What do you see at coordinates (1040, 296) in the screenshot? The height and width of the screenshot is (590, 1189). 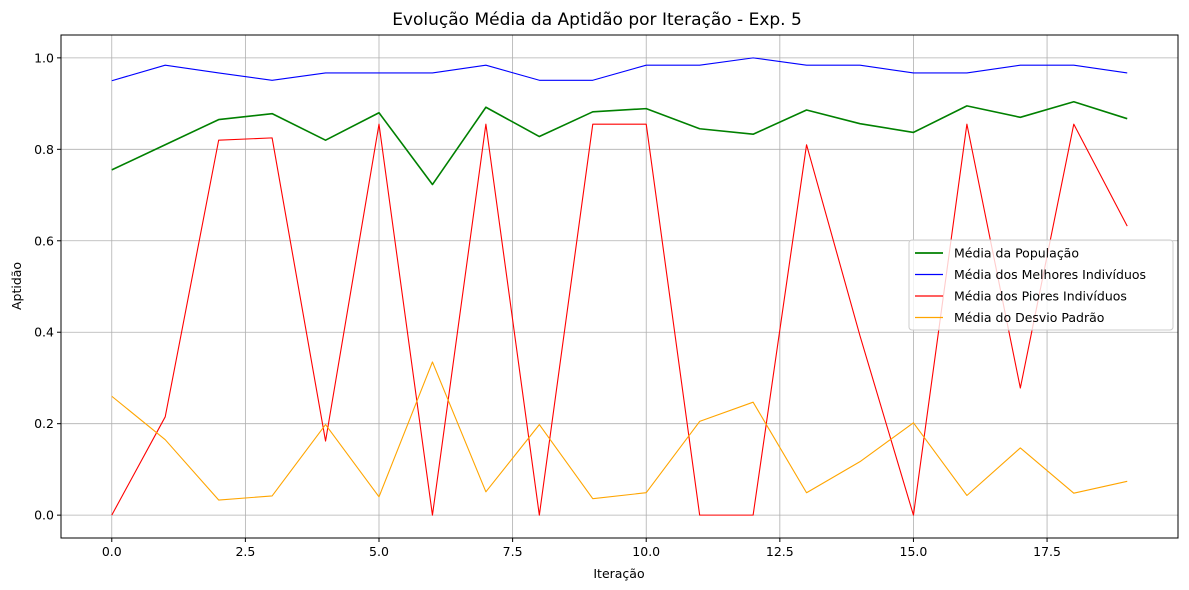 I see `legend-label: Média dos Piores Indivíduos` at bounding box center [1040, 296].